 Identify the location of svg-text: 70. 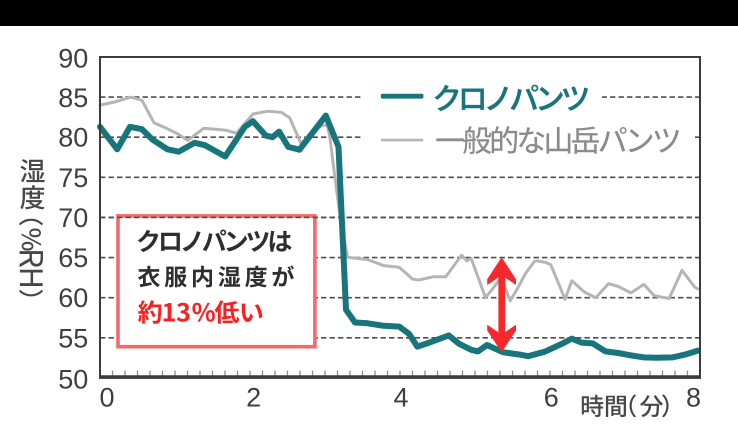
(73, 218).